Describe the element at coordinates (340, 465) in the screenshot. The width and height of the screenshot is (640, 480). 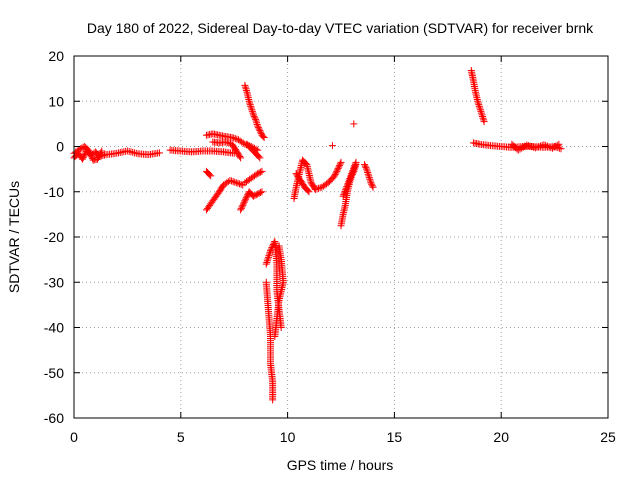
I see `x-axis-label: GPS time / hours` at that location.